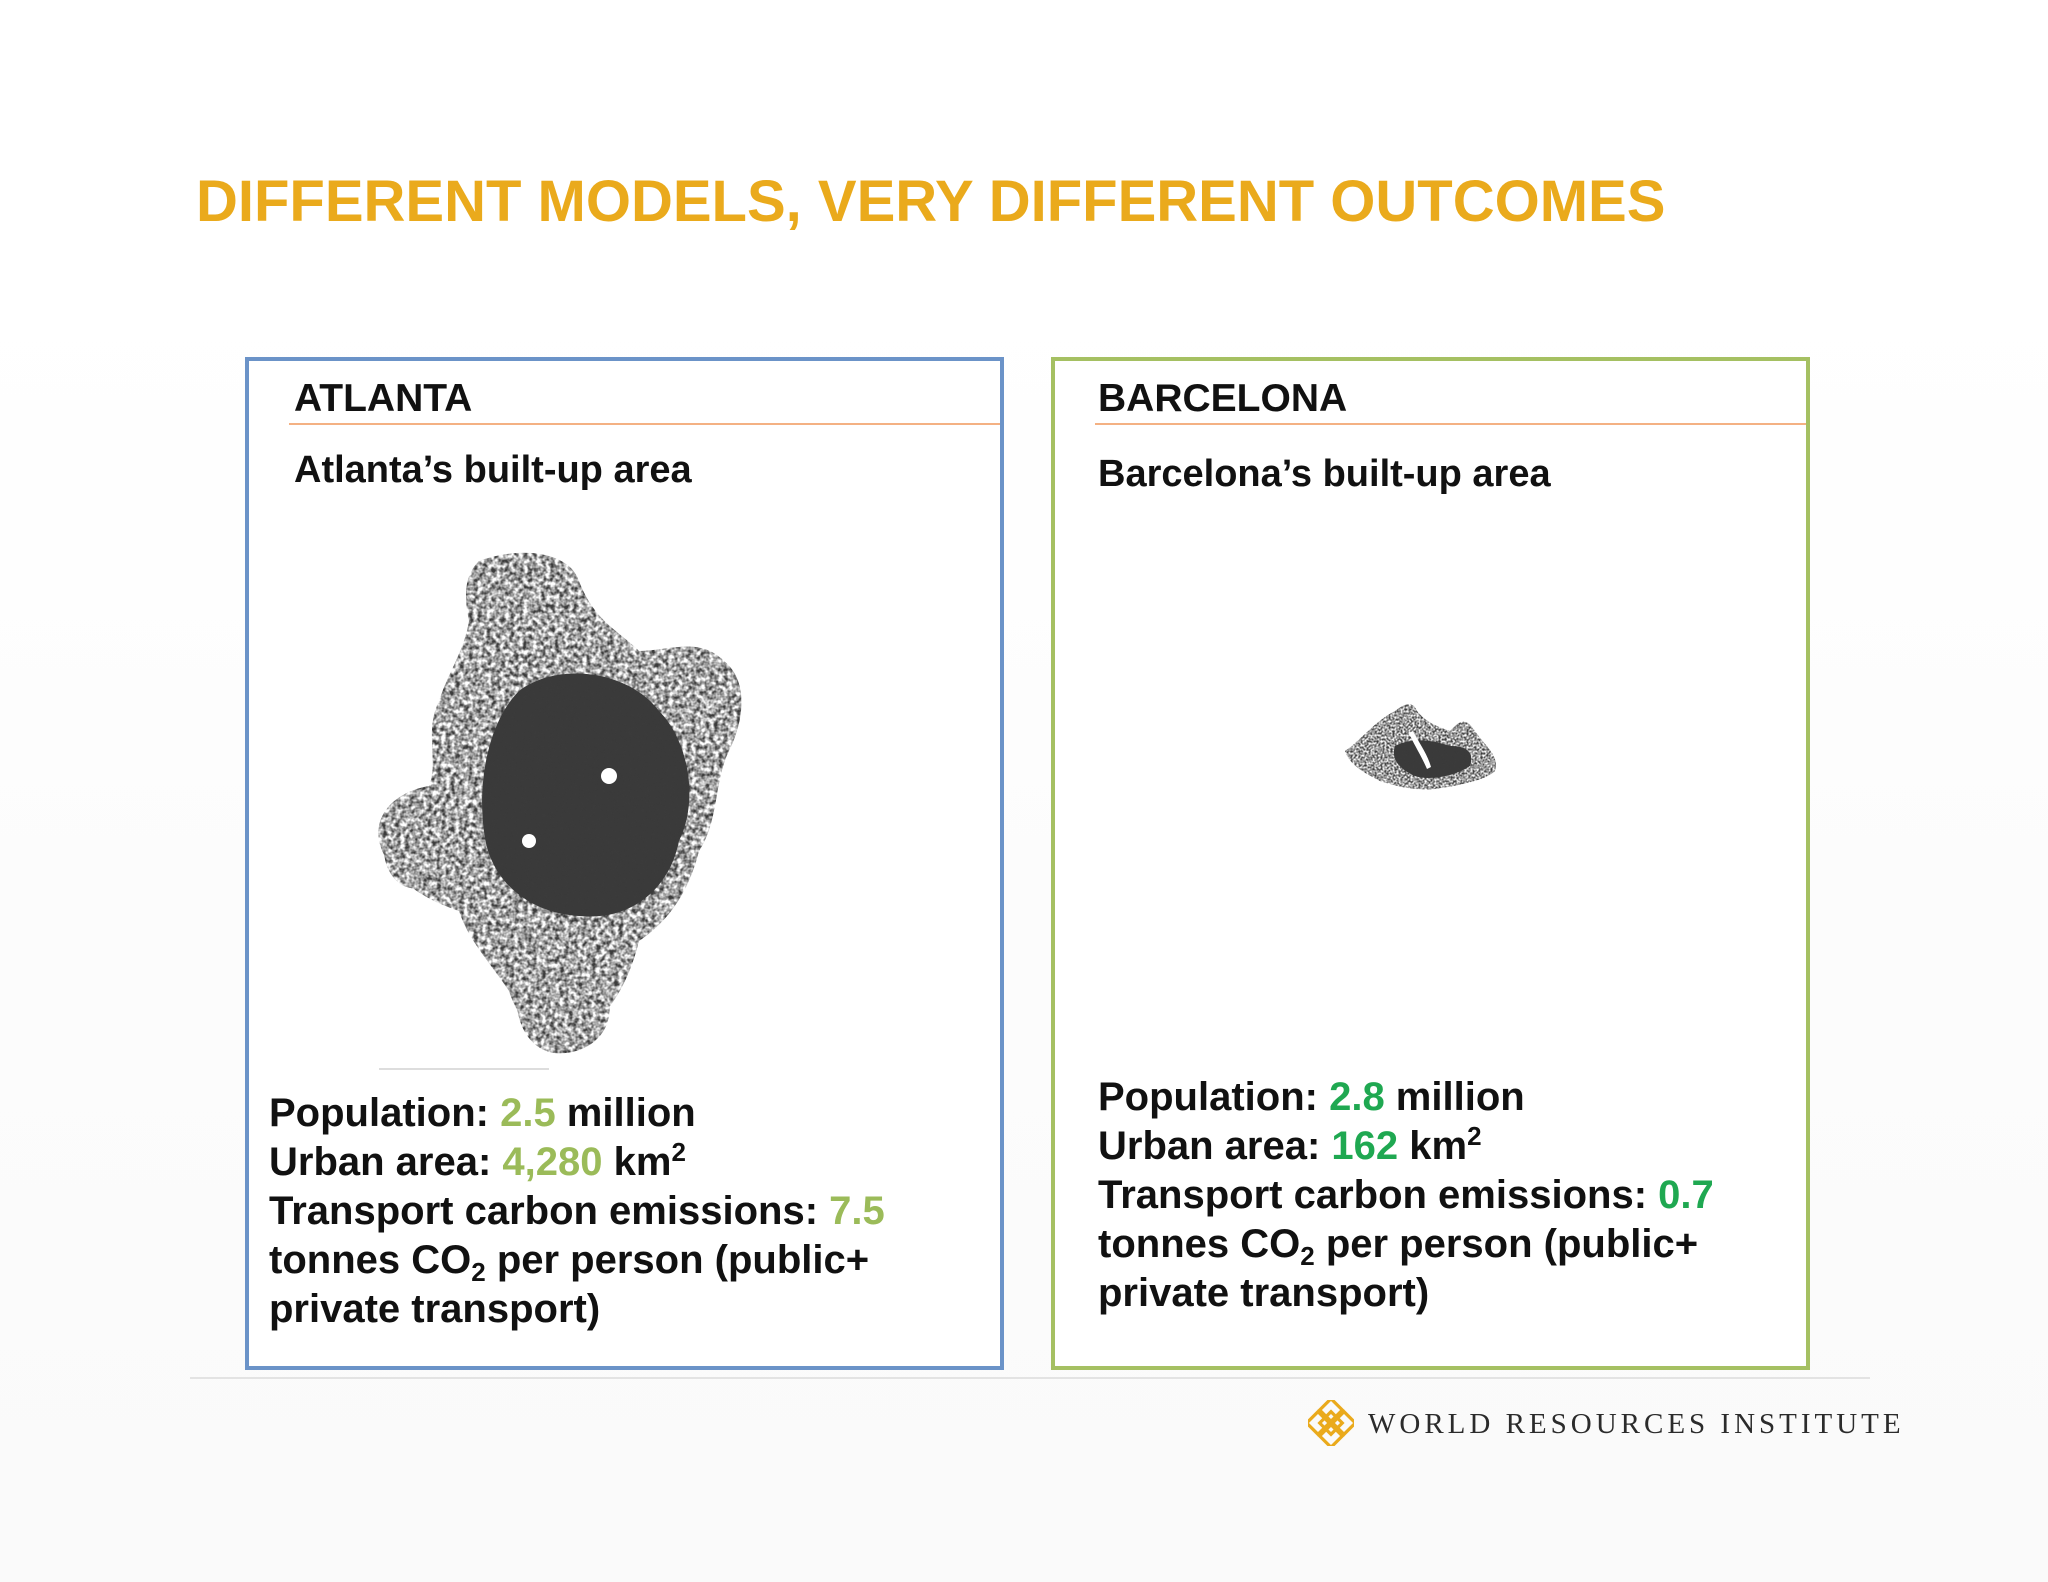 Image resolution: width=2048 pixels, height=1582 pixels. Describe the element at coordinates (1406, 1195) in the screenshot. I see `barcelona-emissions: Transport carbon emissions: 0.7` at that location.